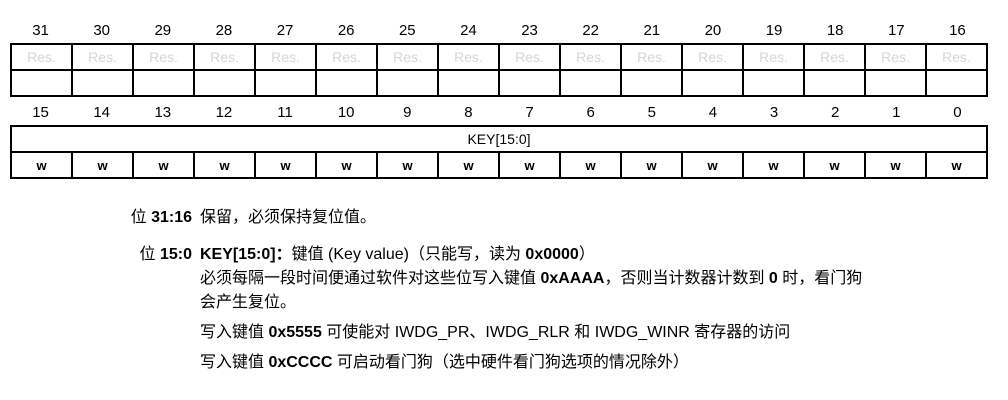 Image resolution: width=1008 pixels, height=400 pixels. What do you see at coordinates (774, 30) in the screenshot?
I see `bit-number: 19` at bounding box center [774, 30].